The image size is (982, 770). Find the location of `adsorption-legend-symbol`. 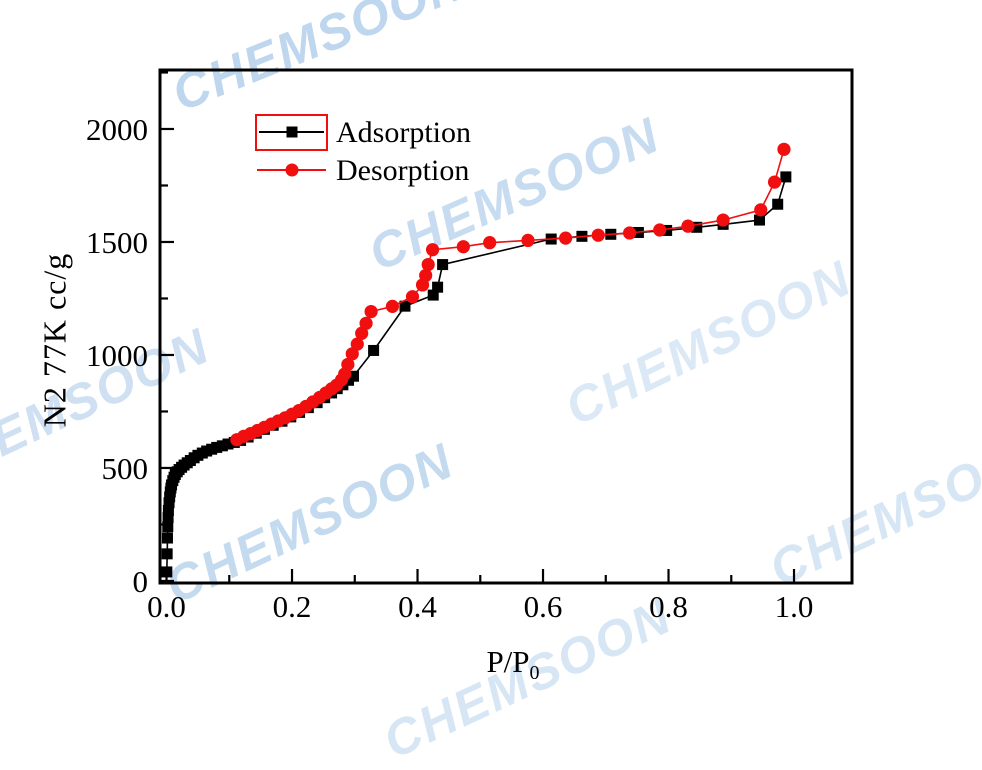

adsorption-legend-symbol is located at coordinates (291, 132).